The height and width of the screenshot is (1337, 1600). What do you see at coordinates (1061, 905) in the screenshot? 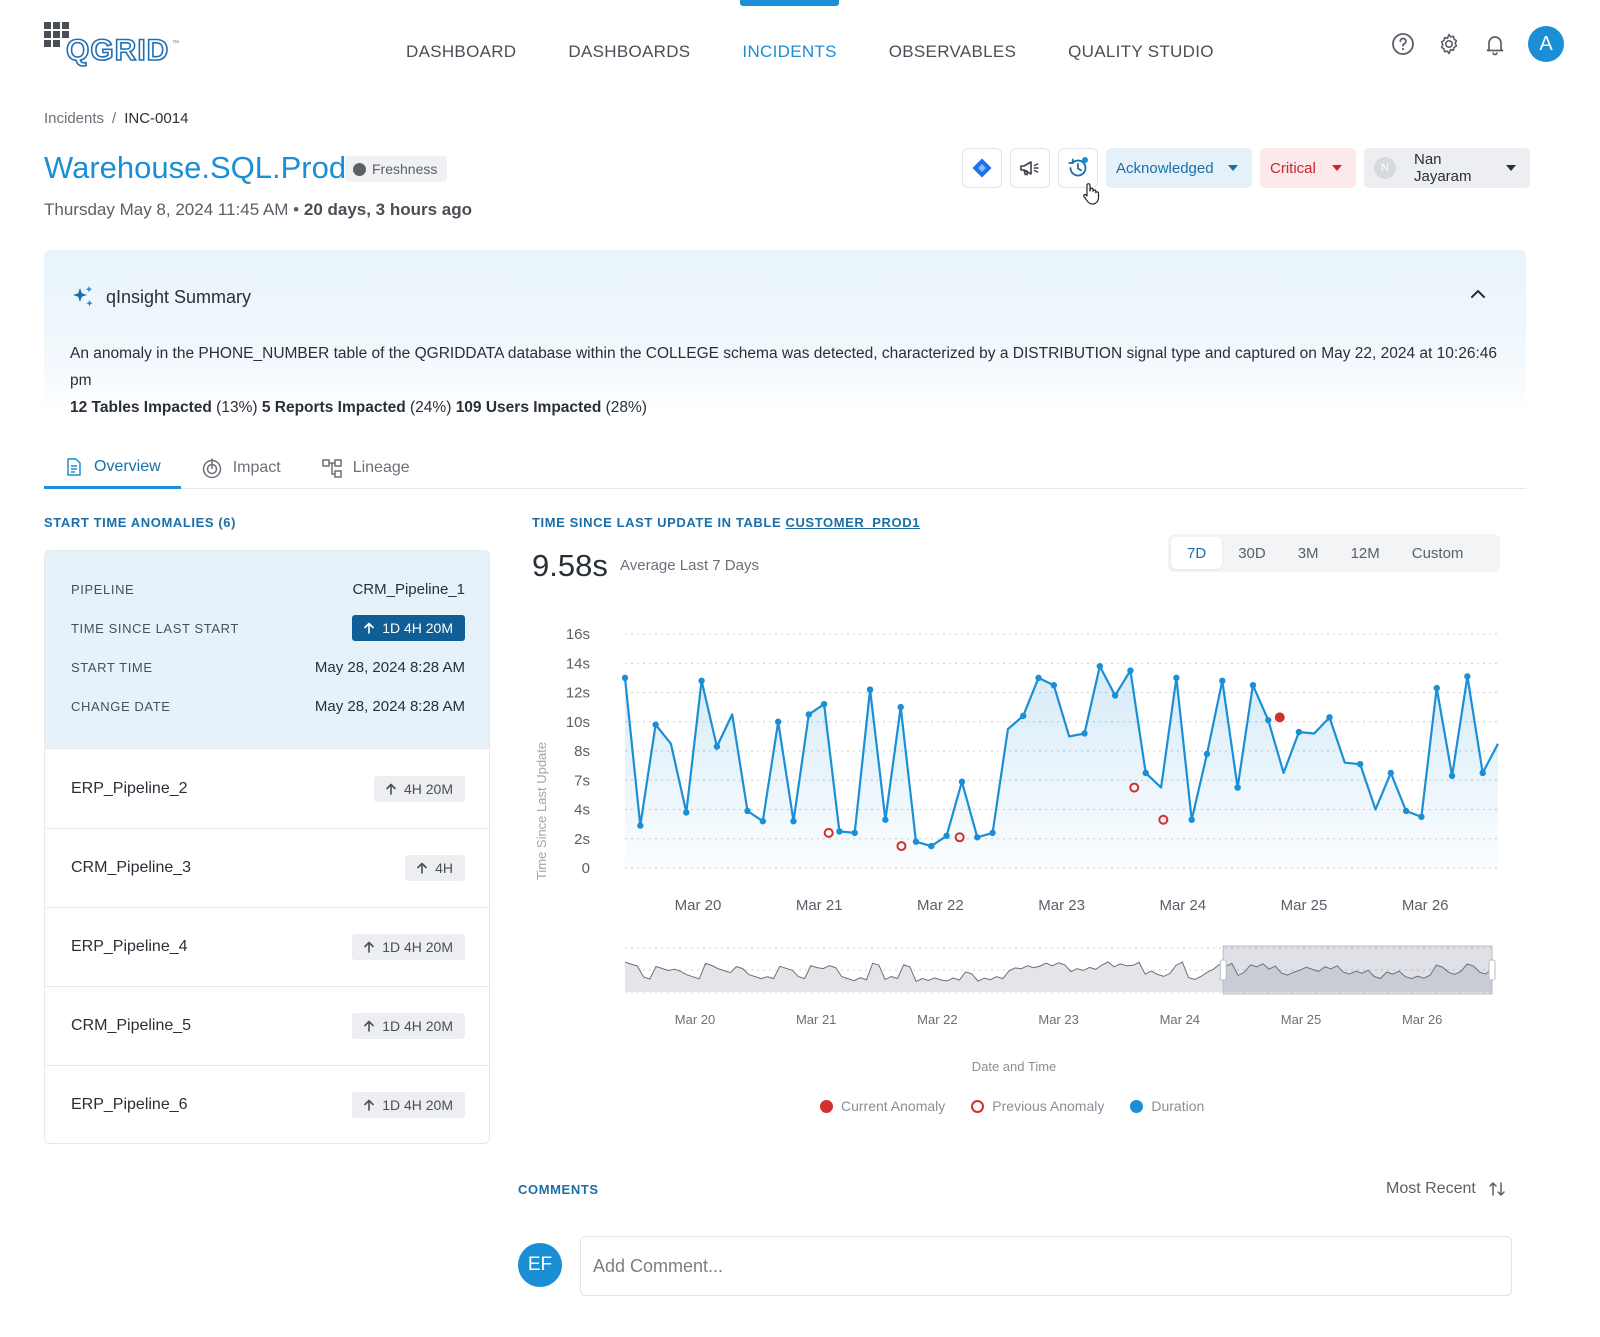
I see `x-tick-label: Mar 23` at bounding box center [1061, 905].